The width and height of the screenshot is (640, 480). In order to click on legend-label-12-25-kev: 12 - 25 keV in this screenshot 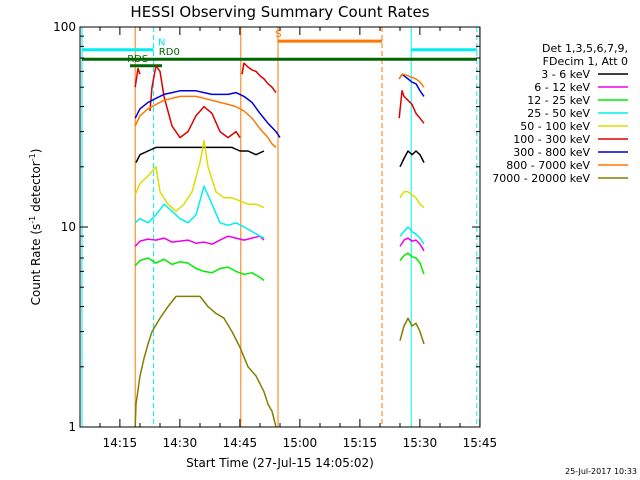, I will do `click(558, 100)`.